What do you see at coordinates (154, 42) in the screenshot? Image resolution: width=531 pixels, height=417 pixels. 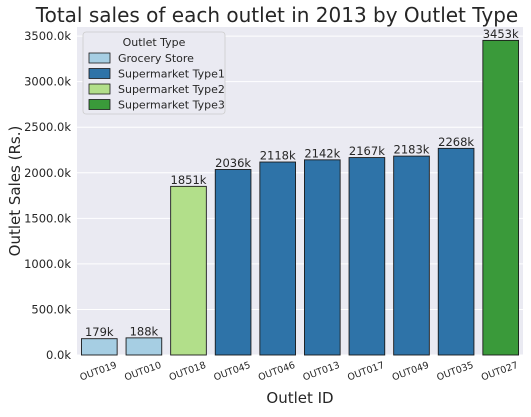 I see `legend-title: Outlet Type` at bounding box center [154, 42].